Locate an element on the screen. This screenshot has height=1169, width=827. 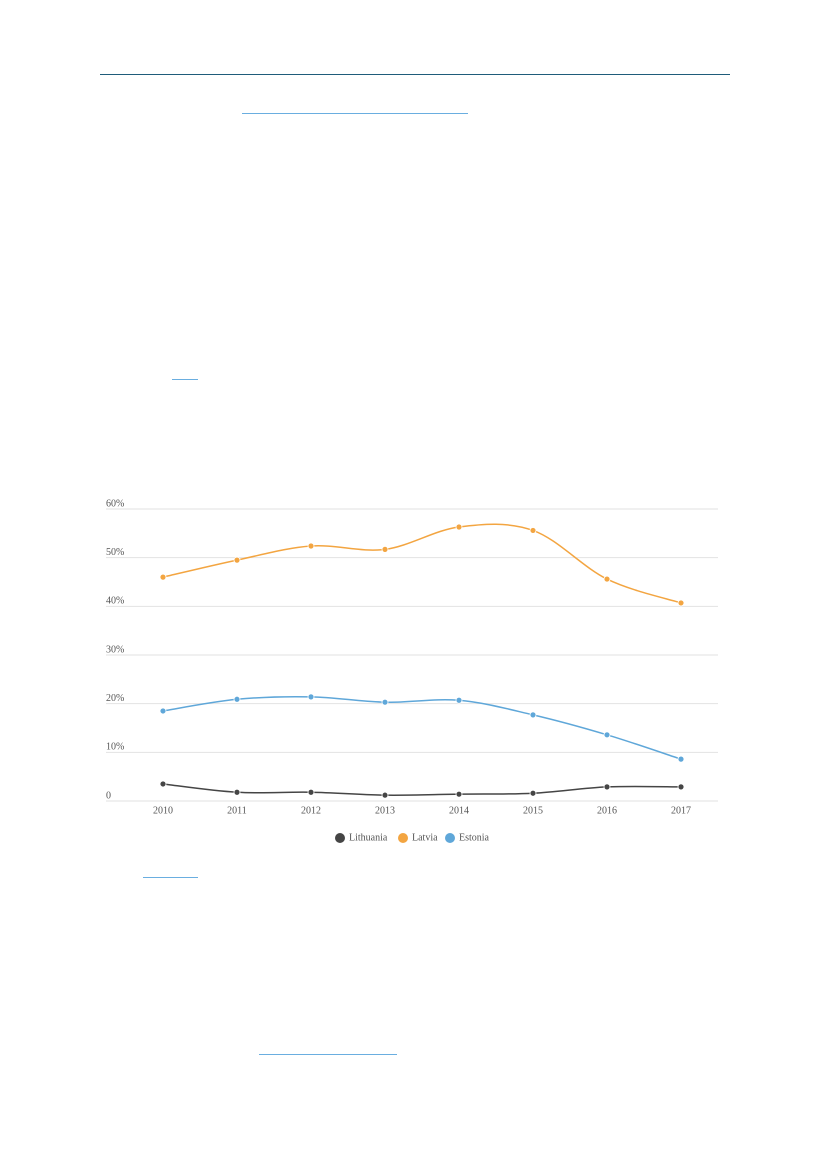
legend-label: Estonia is located at coordinates (474, 837).